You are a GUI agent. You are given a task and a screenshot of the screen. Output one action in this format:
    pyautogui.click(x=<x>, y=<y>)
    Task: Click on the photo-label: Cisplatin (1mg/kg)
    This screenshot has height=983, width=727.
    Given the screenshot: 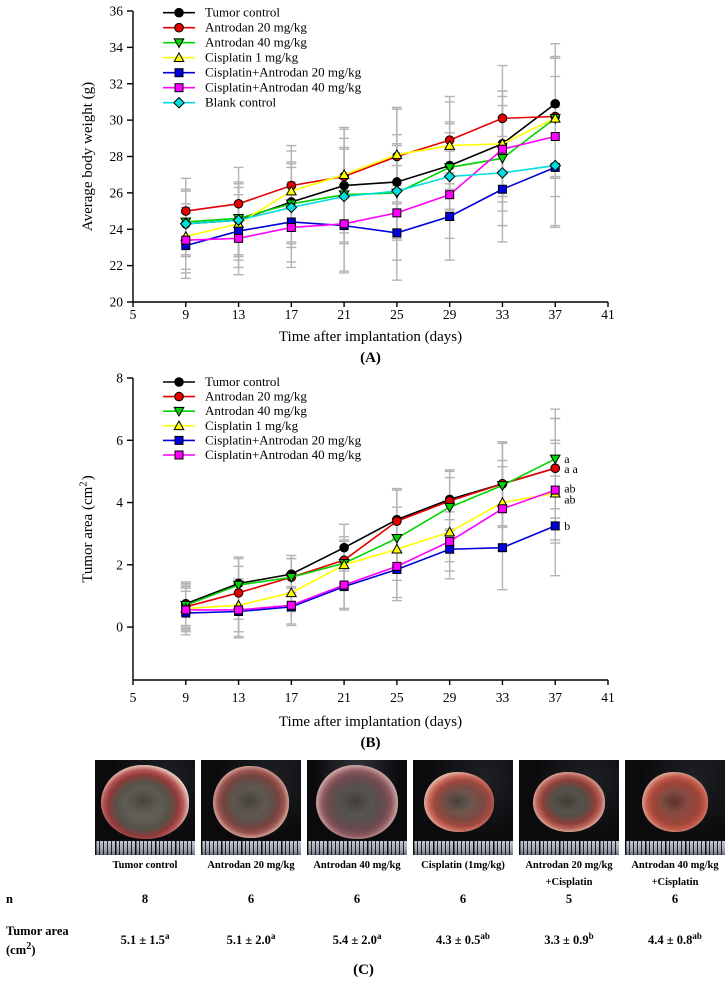 What is the action you would take?
    pyautogui.click(x=463, y=866)
    